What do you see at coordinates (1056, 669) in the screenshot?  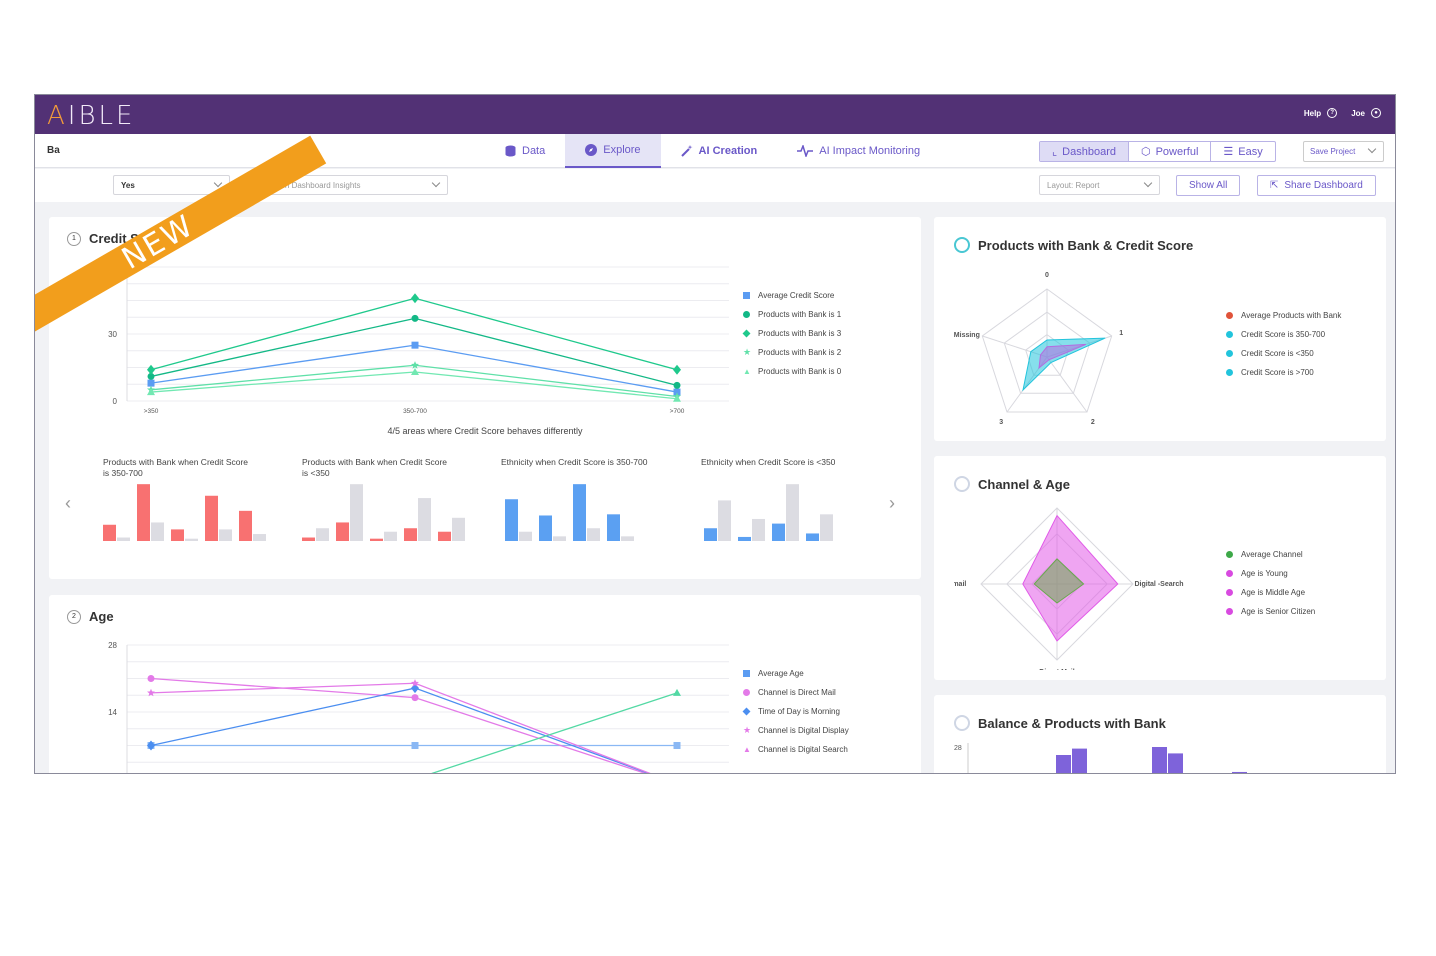 I see `radar-axis-label: Direct Mail` at bounding box center [1056, 669].